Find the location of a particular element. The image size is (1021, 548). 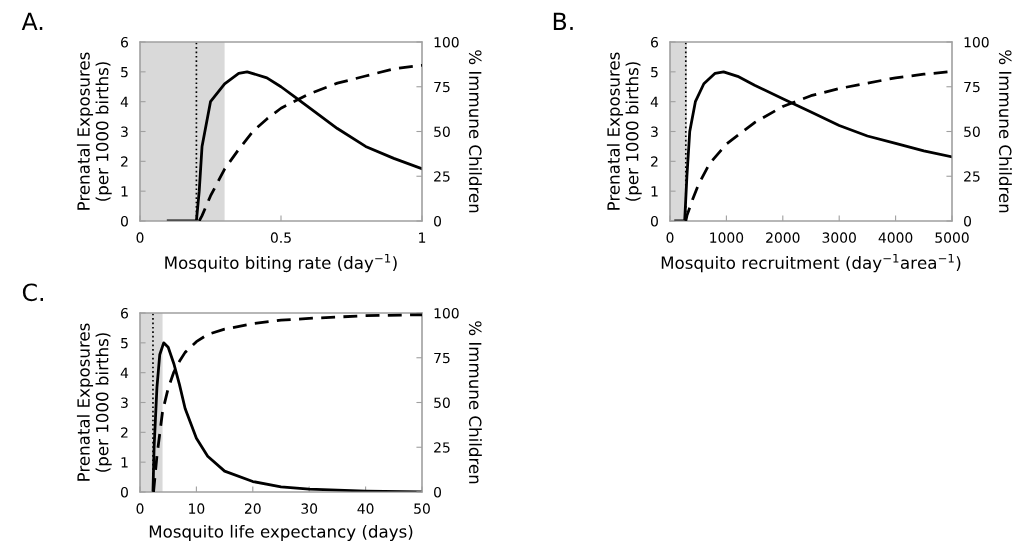

x-tick-label: 10 is located at coordinates (197, 508).